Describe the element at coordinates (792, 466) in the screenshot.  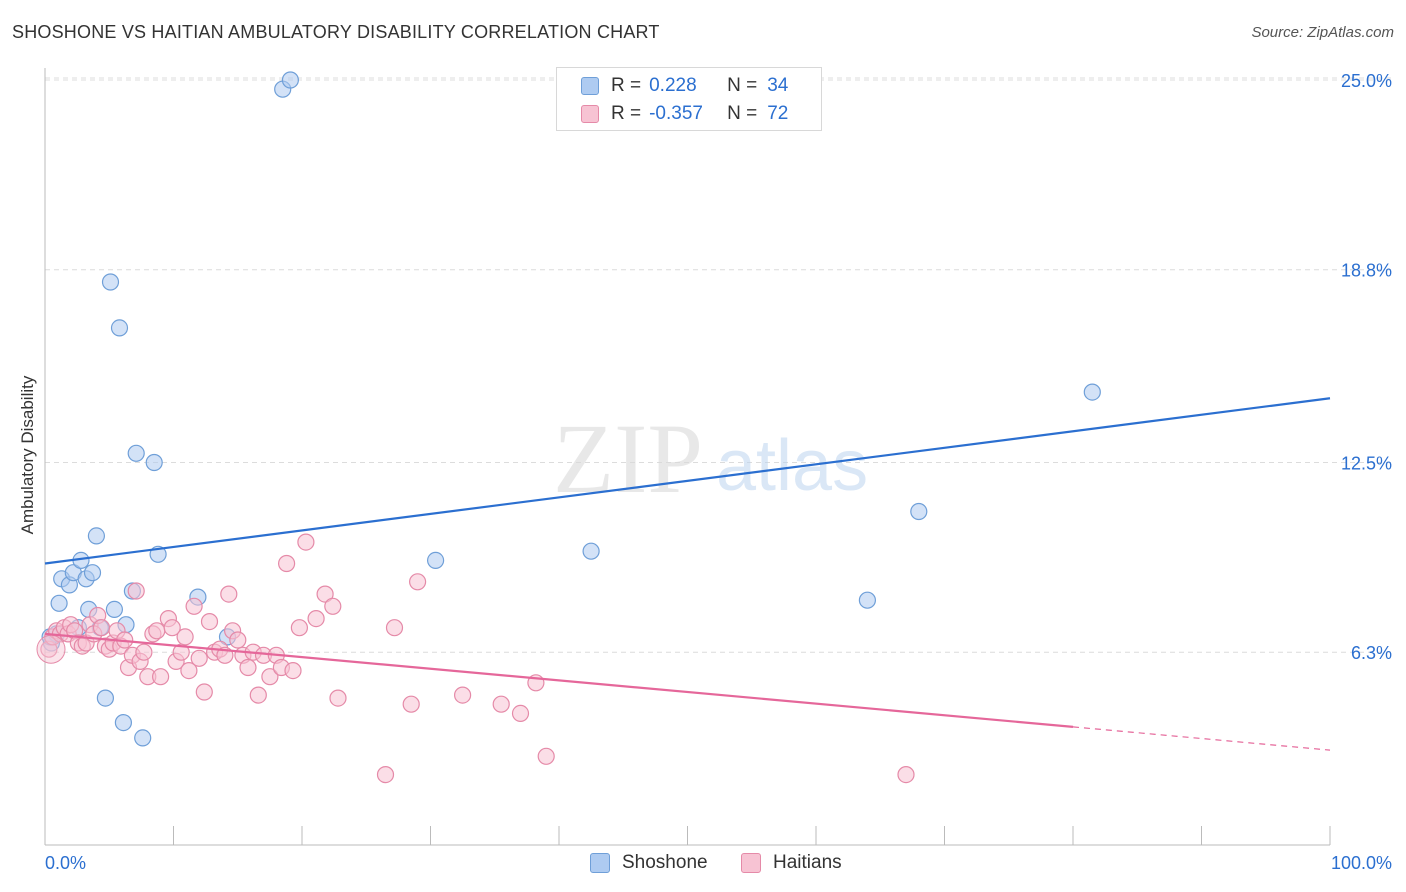
I see `watermark-atlas: atlas` at that location.